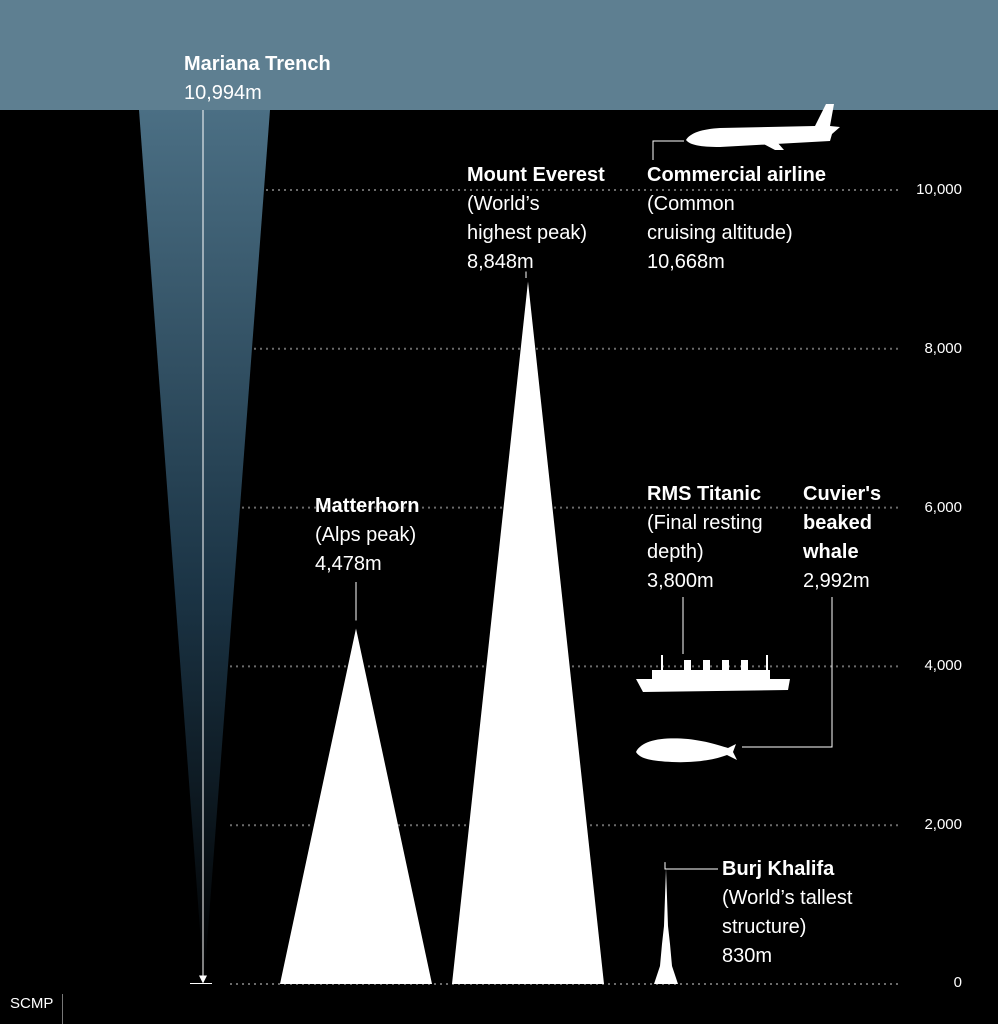 The height and width of the screenshot is (1024, 998). I want to click on everest-shape, so click(528, 632).